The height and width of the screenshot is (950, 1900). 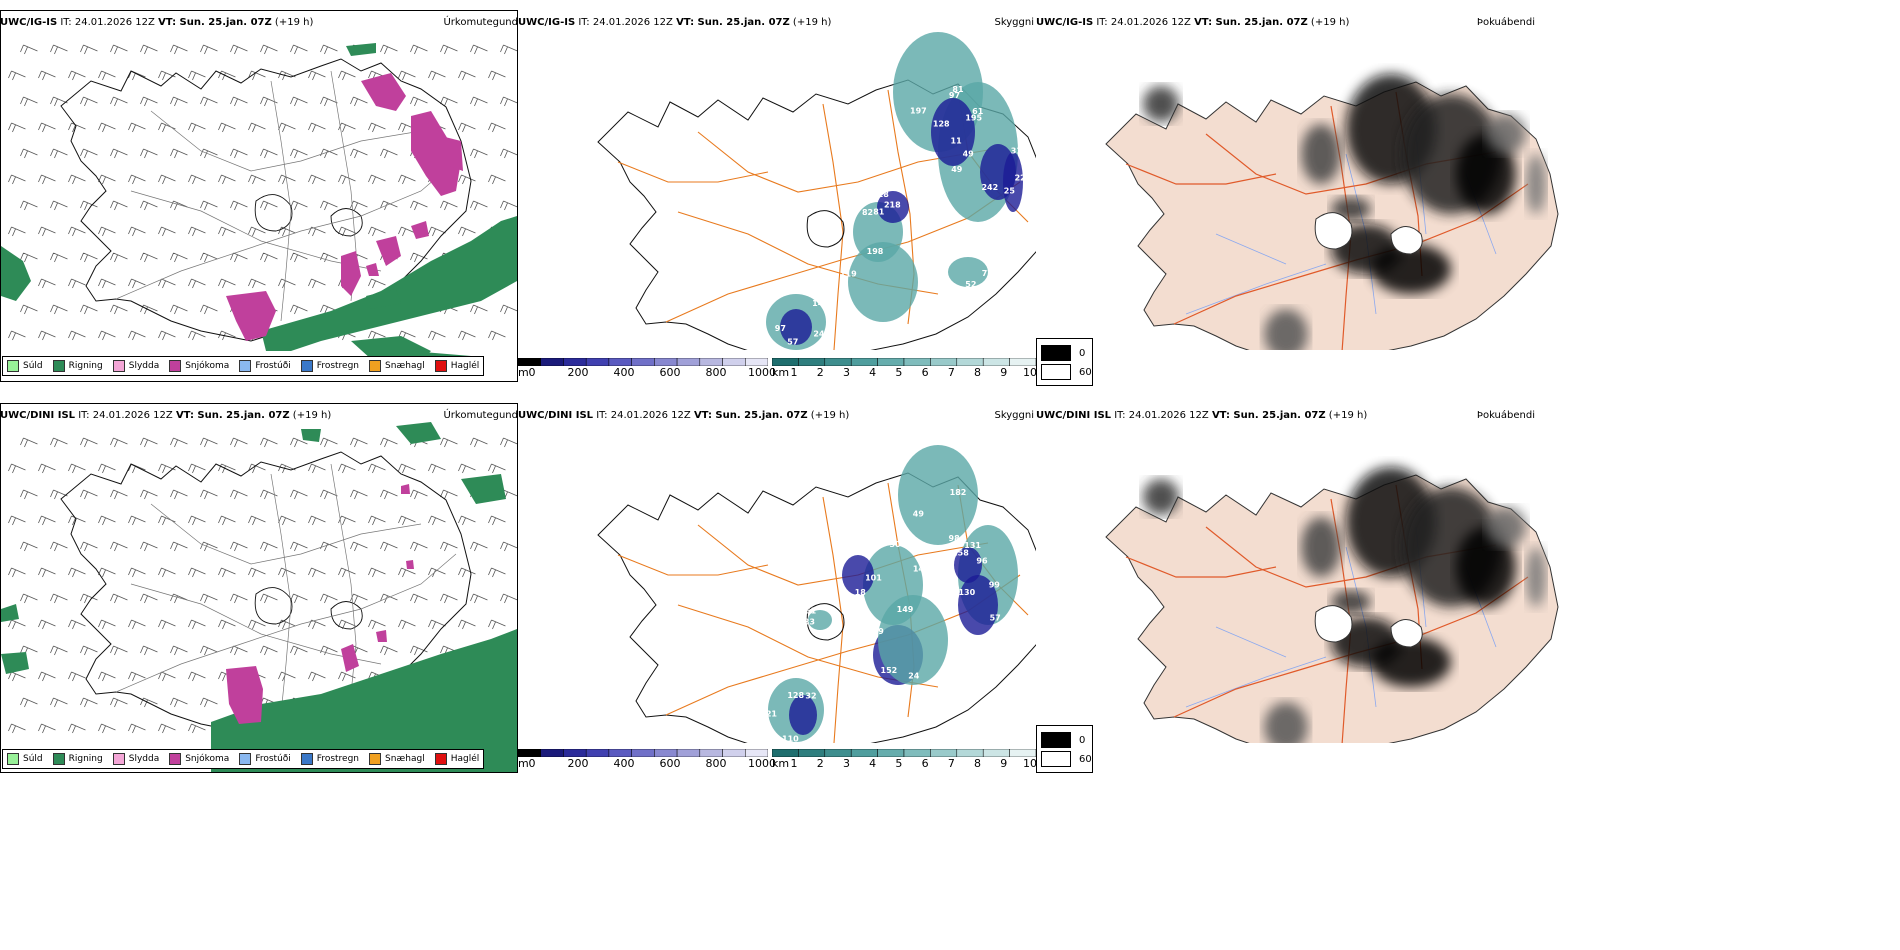 What do you see at coordinates (781, 372) in the screenshot?
I see `visibility-unit: km` at bounding box center [781, 372].